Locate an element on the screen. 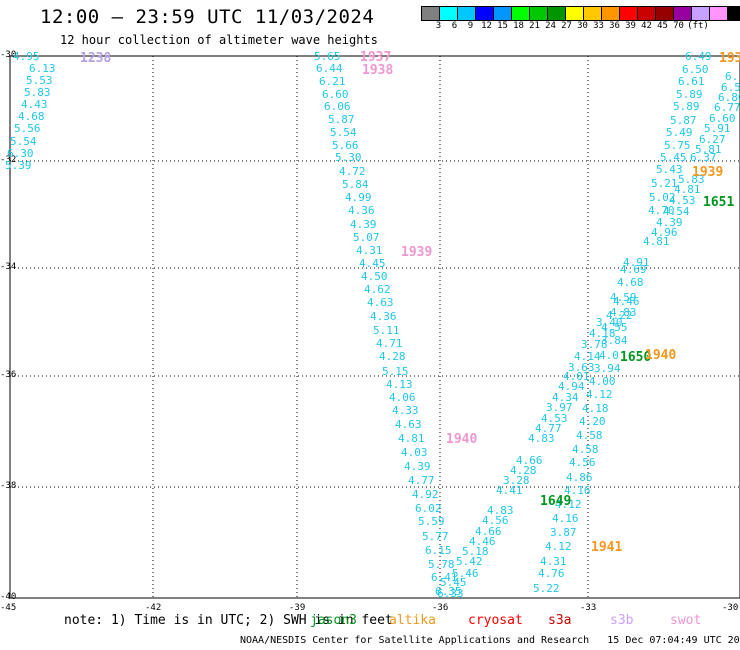  color-scale-label: 6 is located at coordinates (454, 26).